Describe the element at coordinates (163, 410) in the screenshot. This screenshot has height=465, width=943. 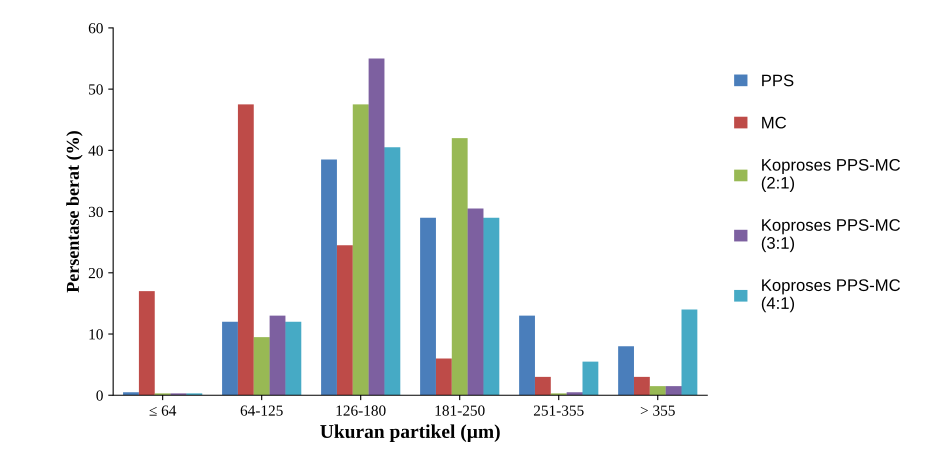
I see `x-tick-label: ≤ 64` at that location.